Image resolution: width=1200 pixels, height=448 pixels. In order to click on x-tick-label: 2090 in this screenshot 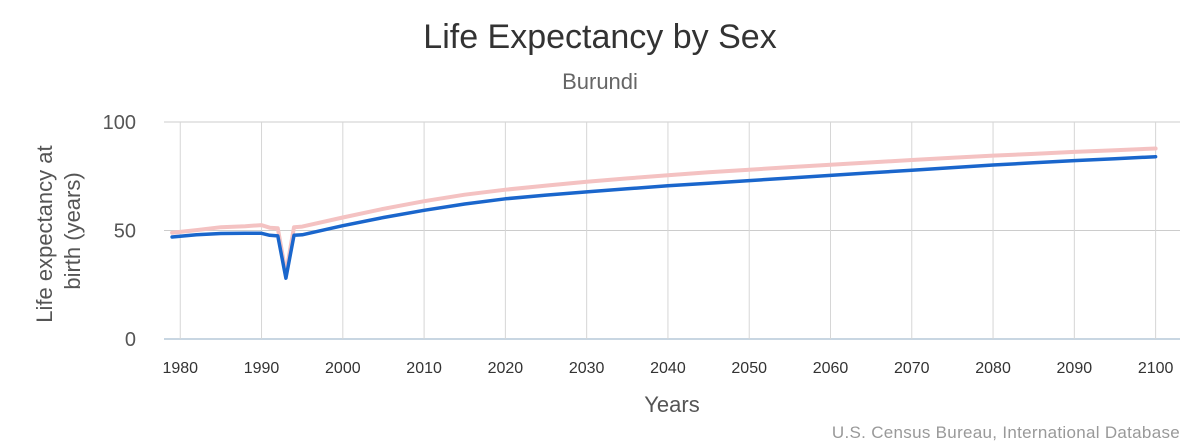, I will do `click(1075, 368)`.